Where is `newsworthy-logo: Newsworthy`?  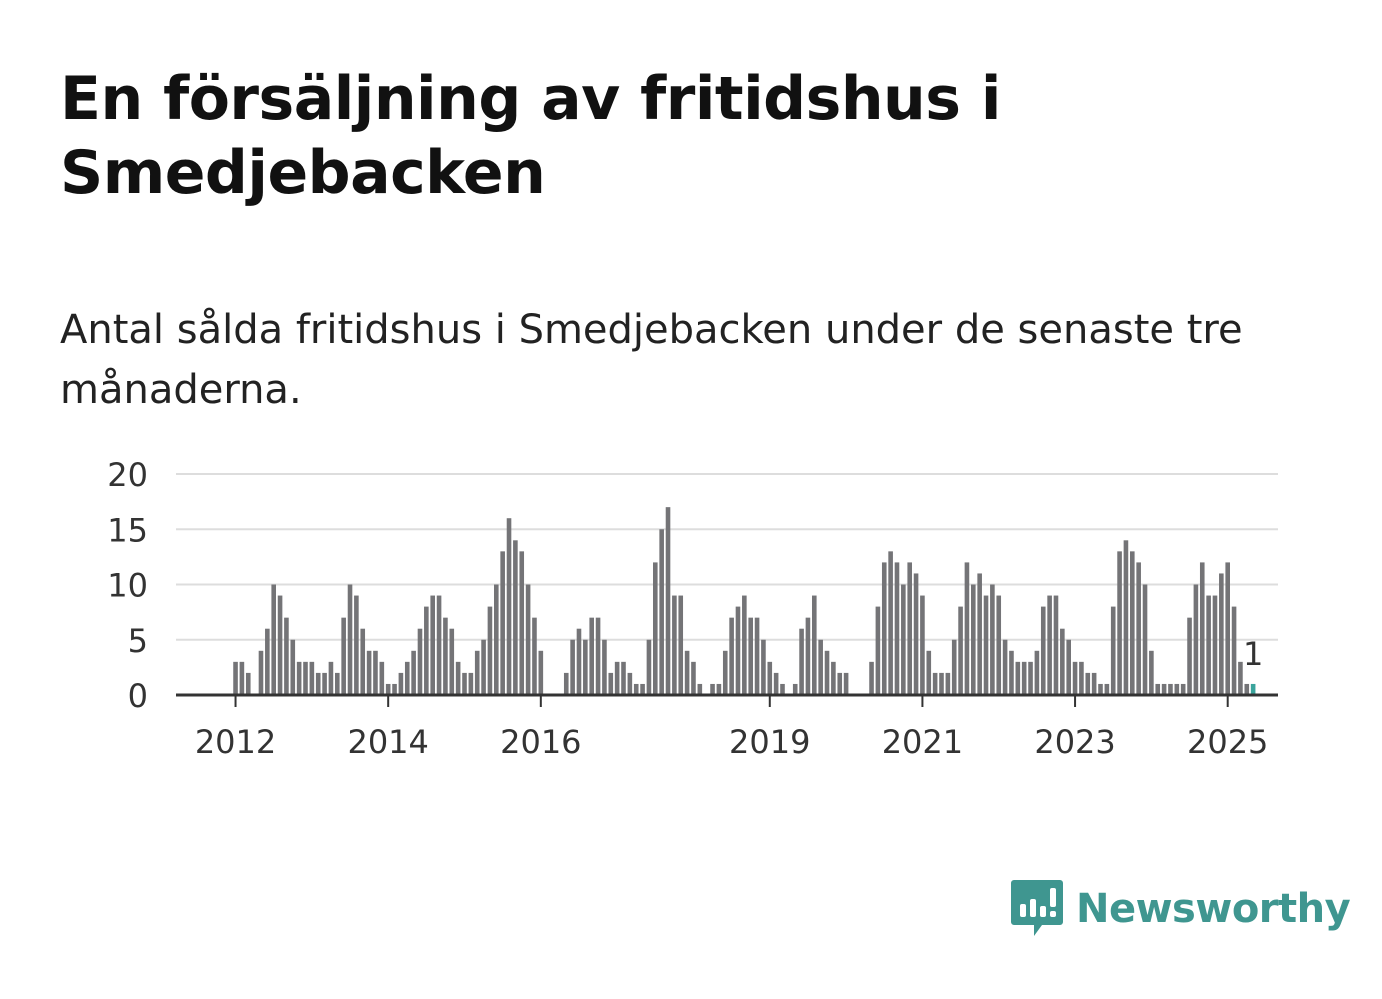 newsworthy-logo: Newsworthy is located at coordinates (1180, 909).